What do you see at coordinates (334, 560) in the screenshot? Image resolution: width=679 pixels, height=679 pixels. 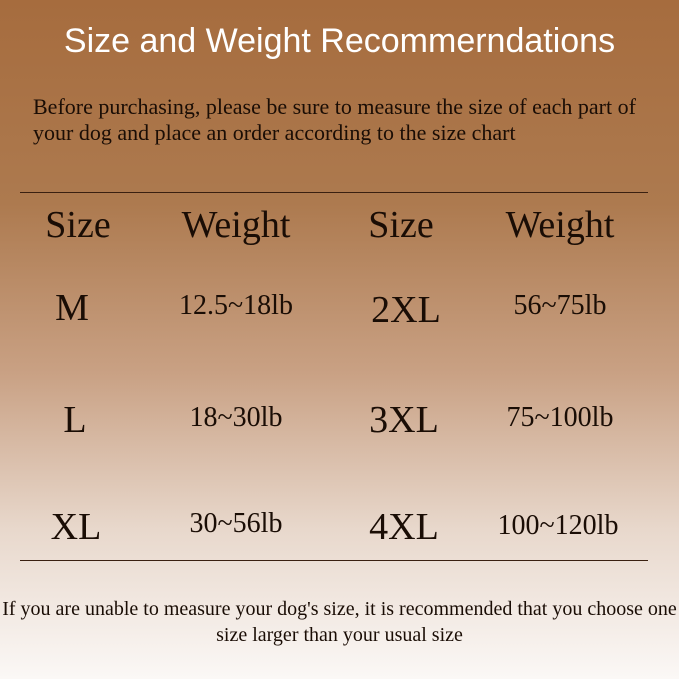 I see `bottom-divider` at bounding box center [334, 560].